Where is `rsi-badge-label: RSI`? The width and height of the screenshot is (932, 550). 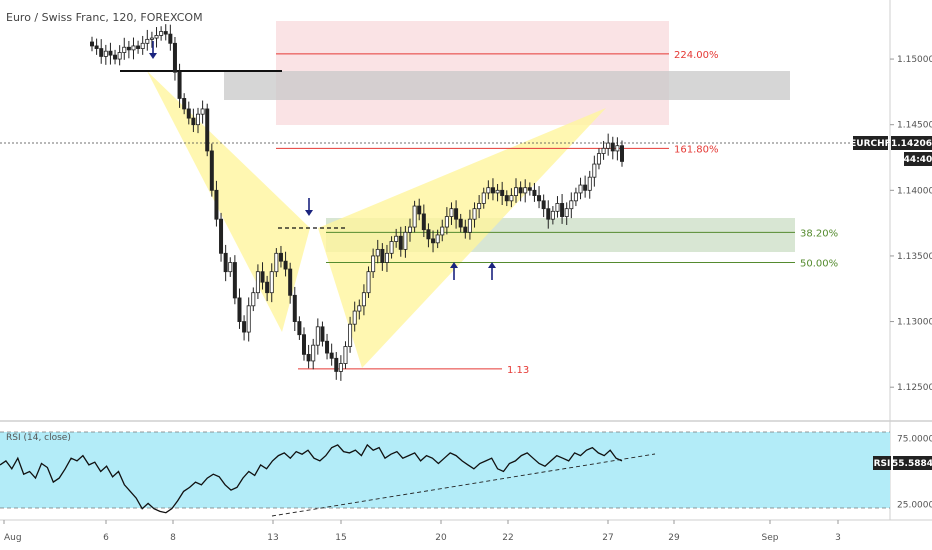
rsi-badge-label: RSI is located at coordinates (882, 464).